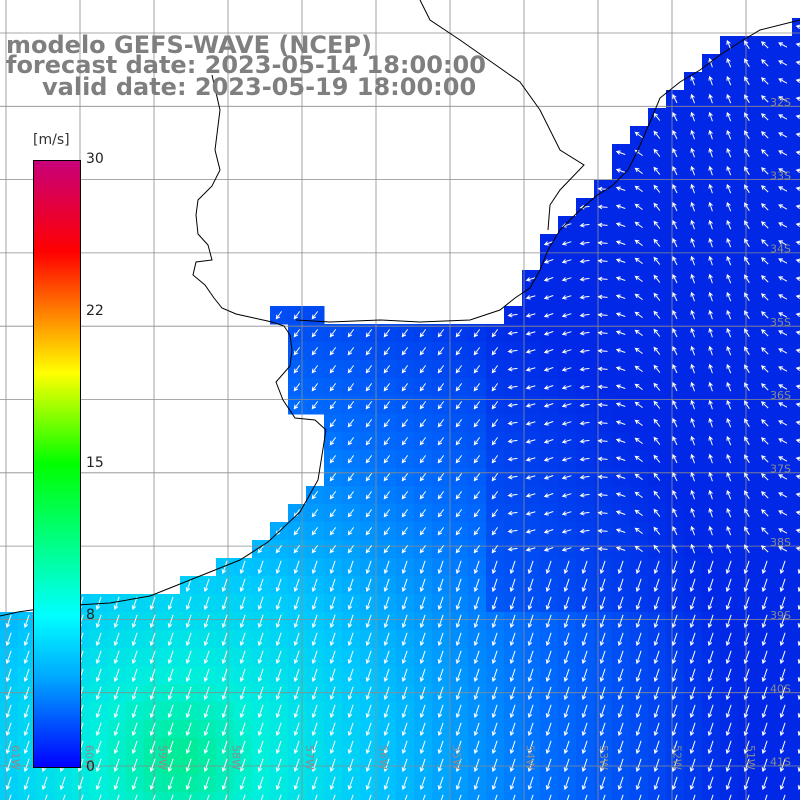  I want to click on latitude-label: 40S, so click(780, 688).